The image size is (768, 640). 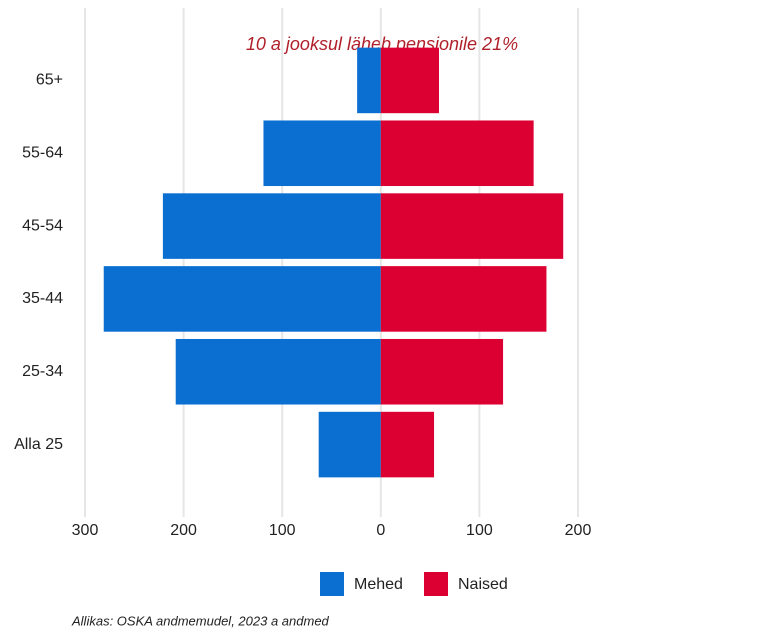 I want to click on legend-label: Naised, so click(x=483, y=584).